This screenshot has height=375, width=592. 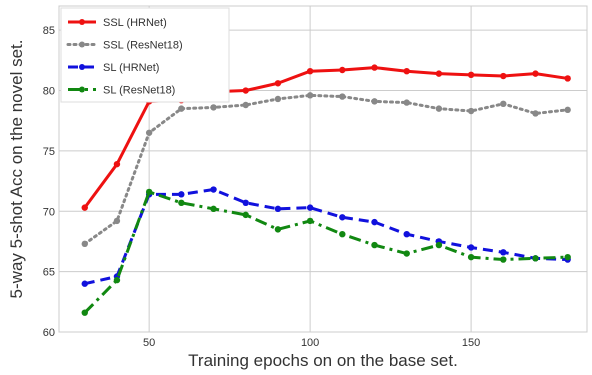 I want to click on y-axis-label: 5-way 5-shot Acc on the novel set., so click(x=16, y=169).